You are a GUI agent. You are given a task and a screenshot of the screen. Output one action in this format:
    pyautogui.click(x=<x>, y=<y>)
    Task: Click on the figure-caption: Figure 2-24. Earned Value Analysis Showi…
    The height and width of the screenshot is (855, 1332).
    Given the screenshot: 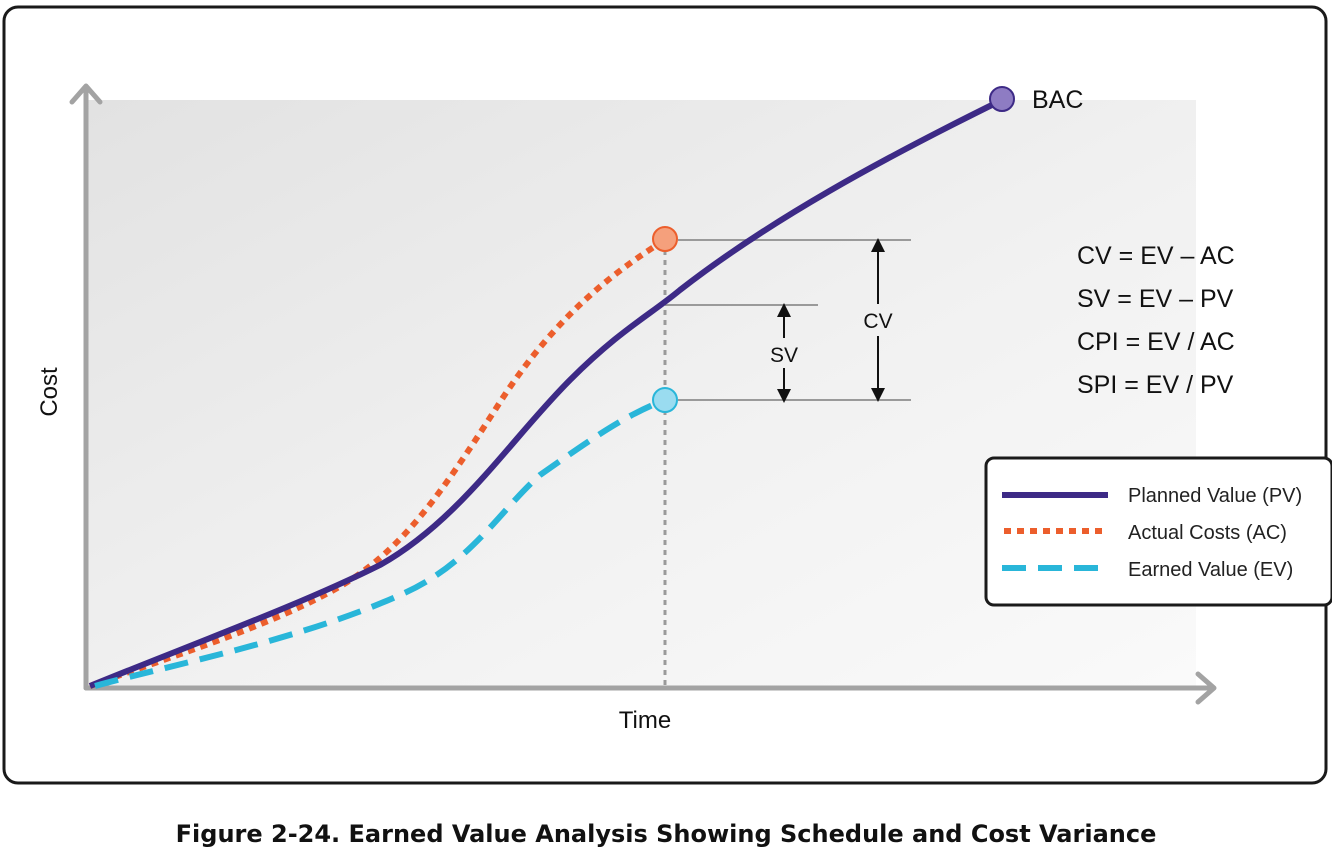 What is the action you would take?
    pyautogui.click(x=666, y=834)
    